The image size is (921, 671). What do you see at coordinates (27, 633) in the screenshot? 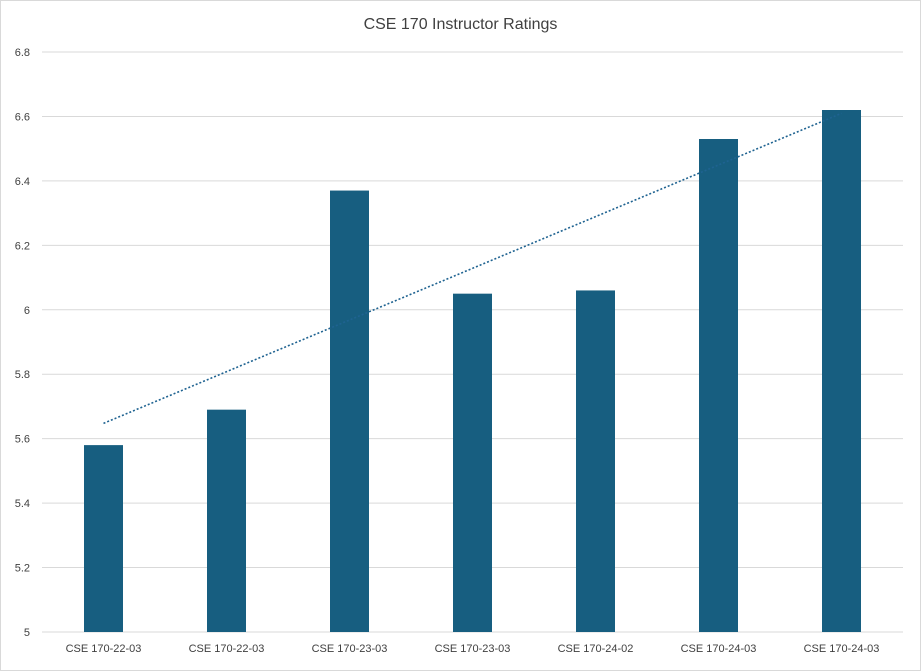
I see `y-tick-label: 5` at bounding box center [27, 633].